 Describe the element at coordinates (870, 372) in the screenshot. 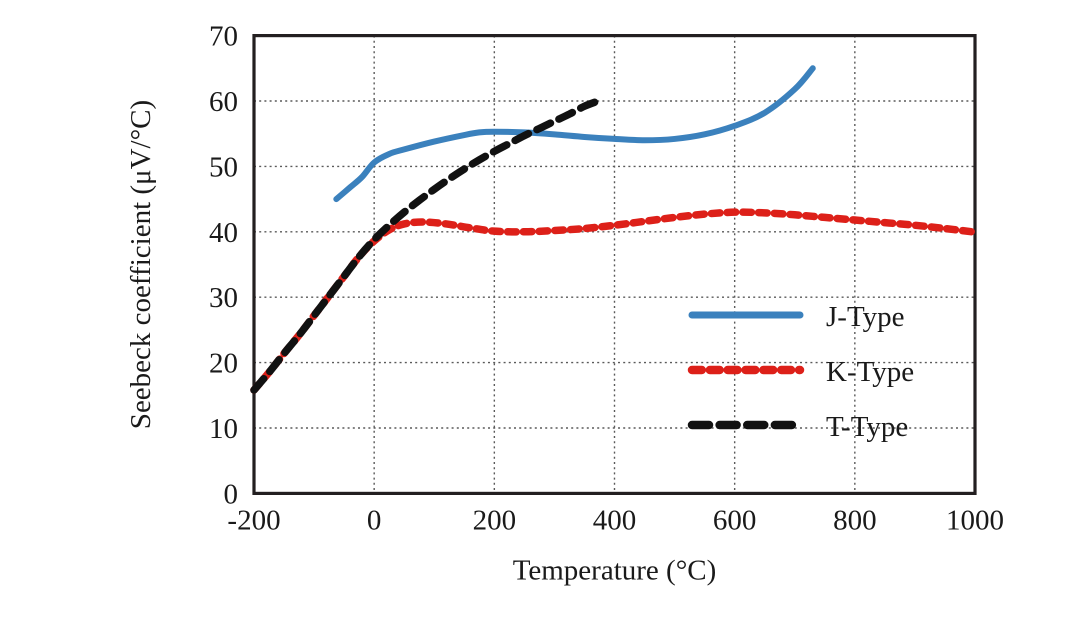

I see `legend-label-k-type: K-Type` at that location.